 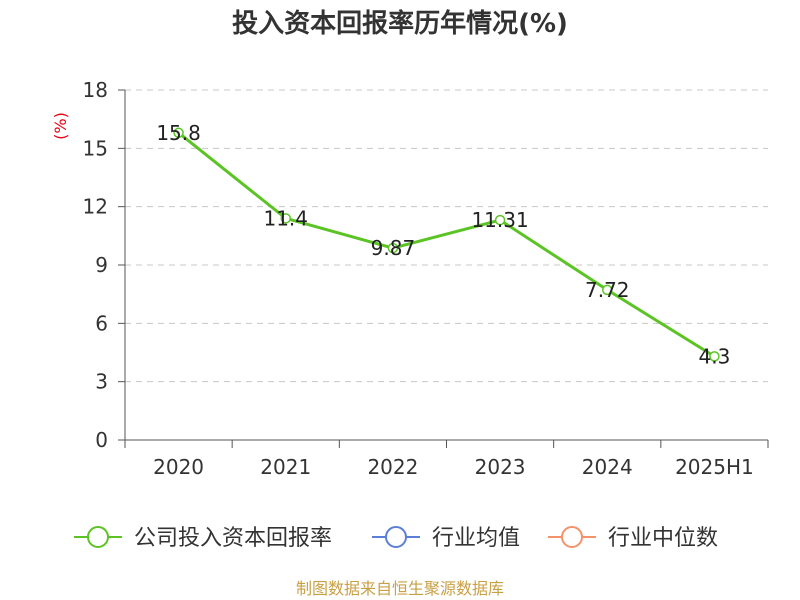 I want to click on x-tick-label-2021: 2021, so click(x=285, y=467).